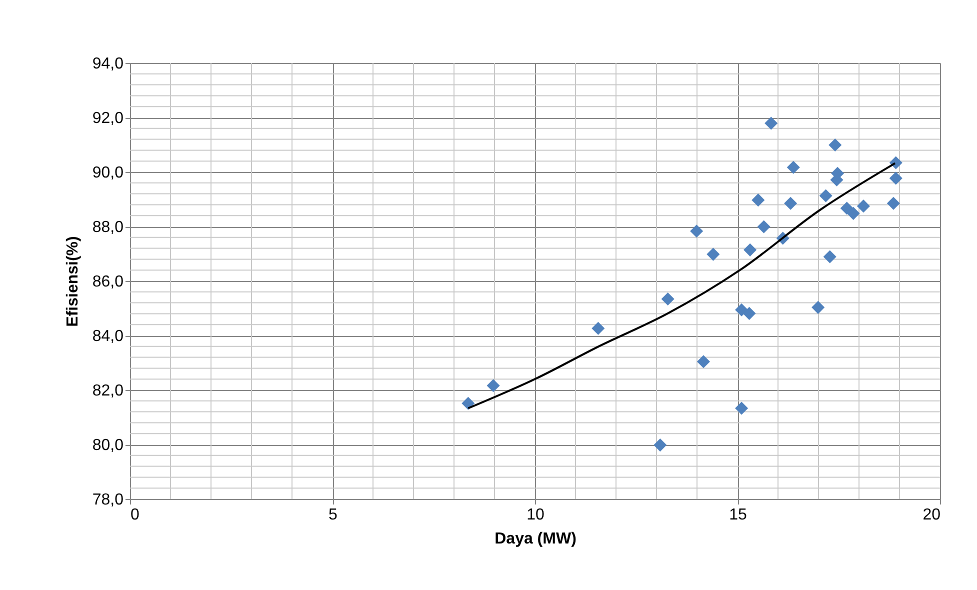 This screenshot has width=977, height=590. I want to click on y-tick-label: 78,0, so click(108, 500).